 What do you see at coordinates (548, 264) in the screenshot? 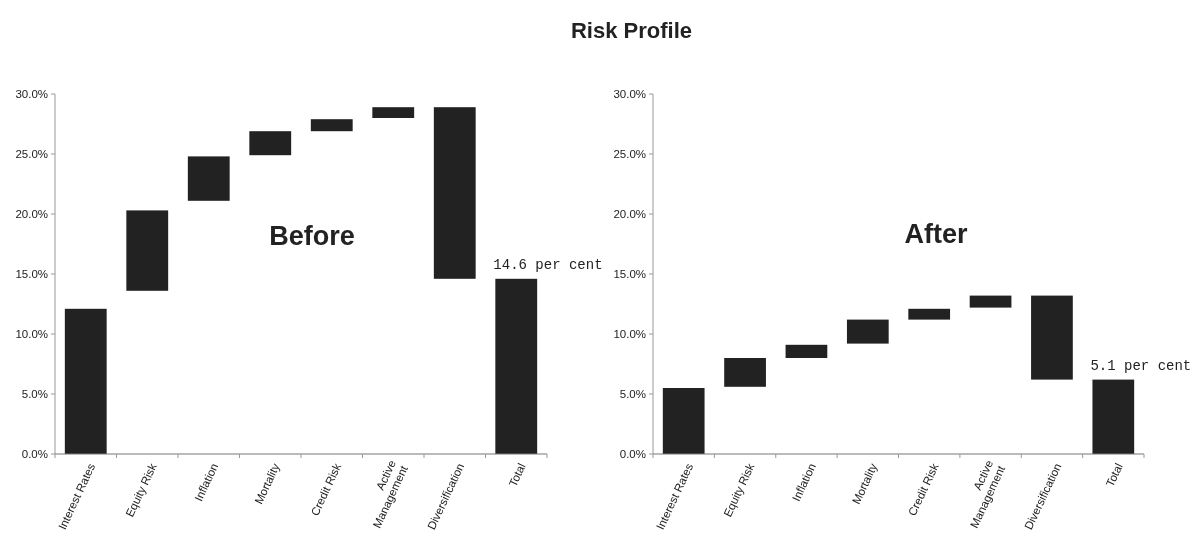
I see `annotation: 14.6 per cent` at bounding box center [548, 264].